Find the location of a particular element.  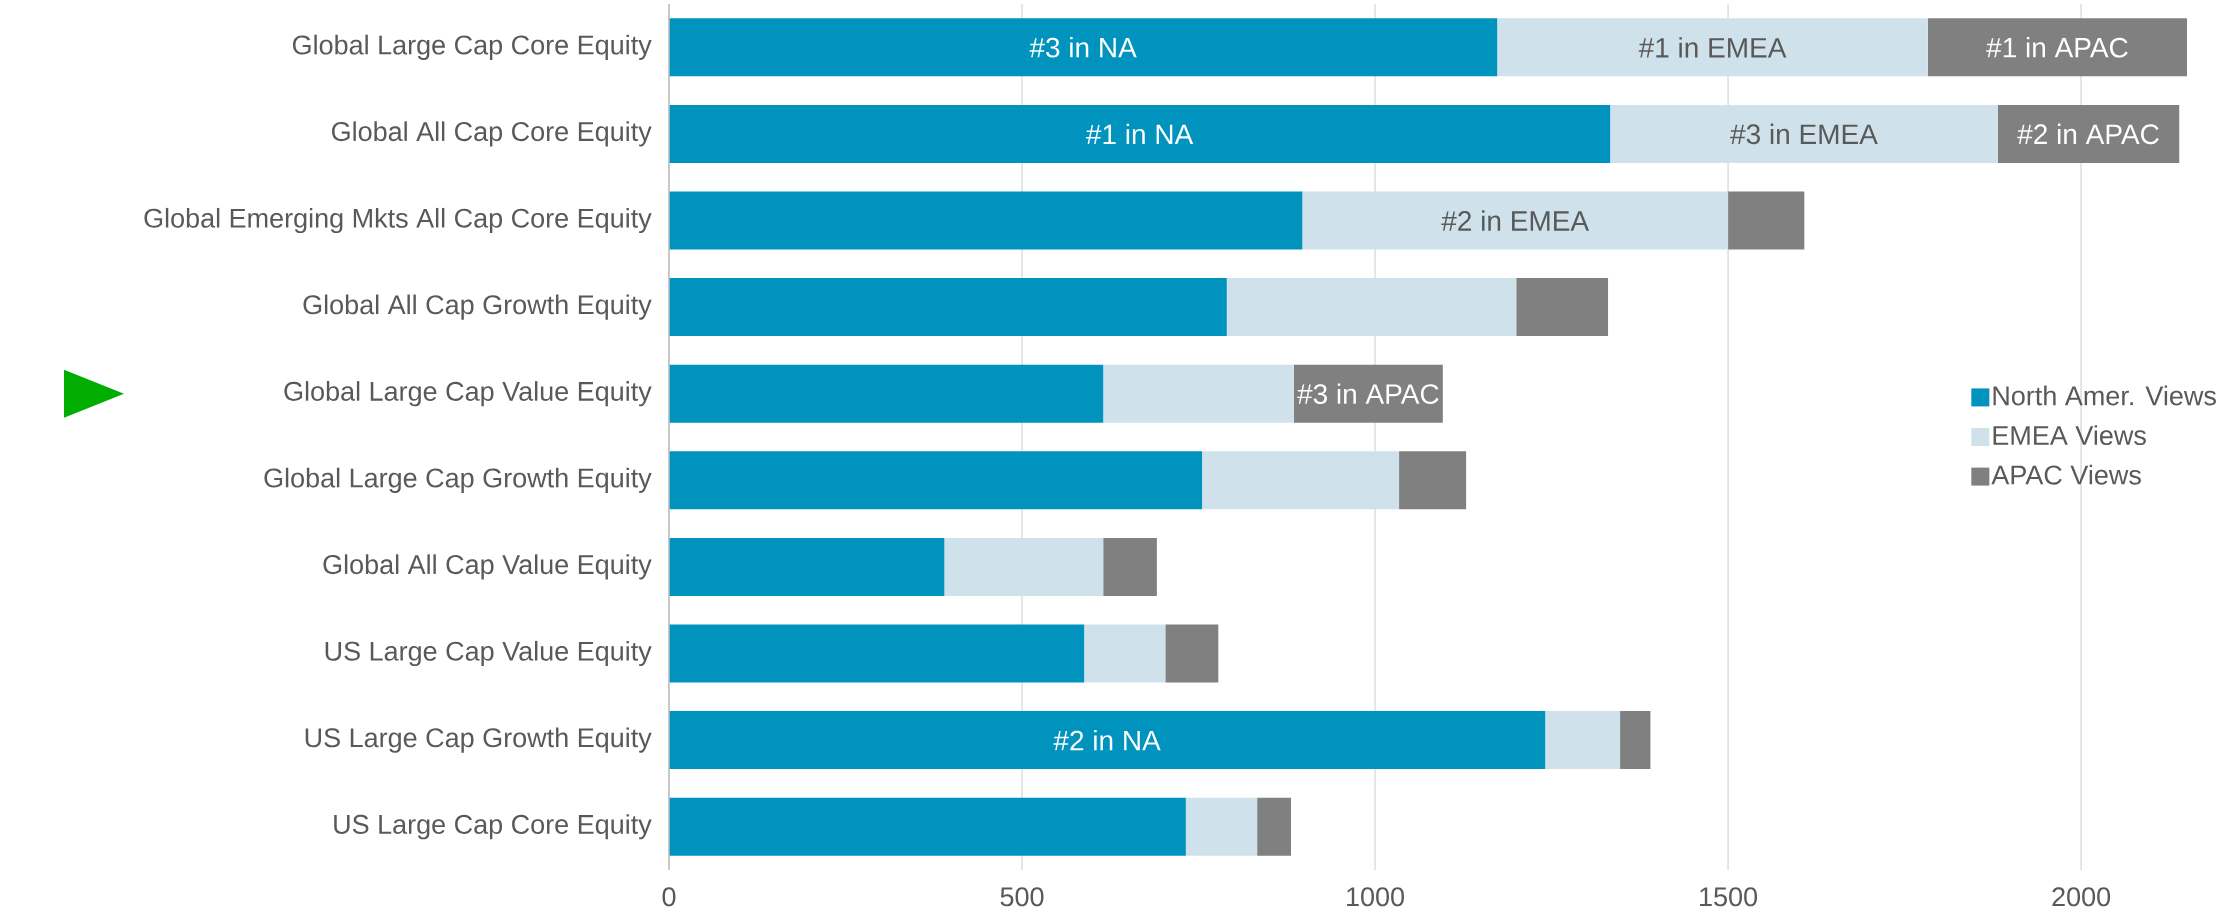

x-tick-label: 1500 is located at coordinates (1729, 897).